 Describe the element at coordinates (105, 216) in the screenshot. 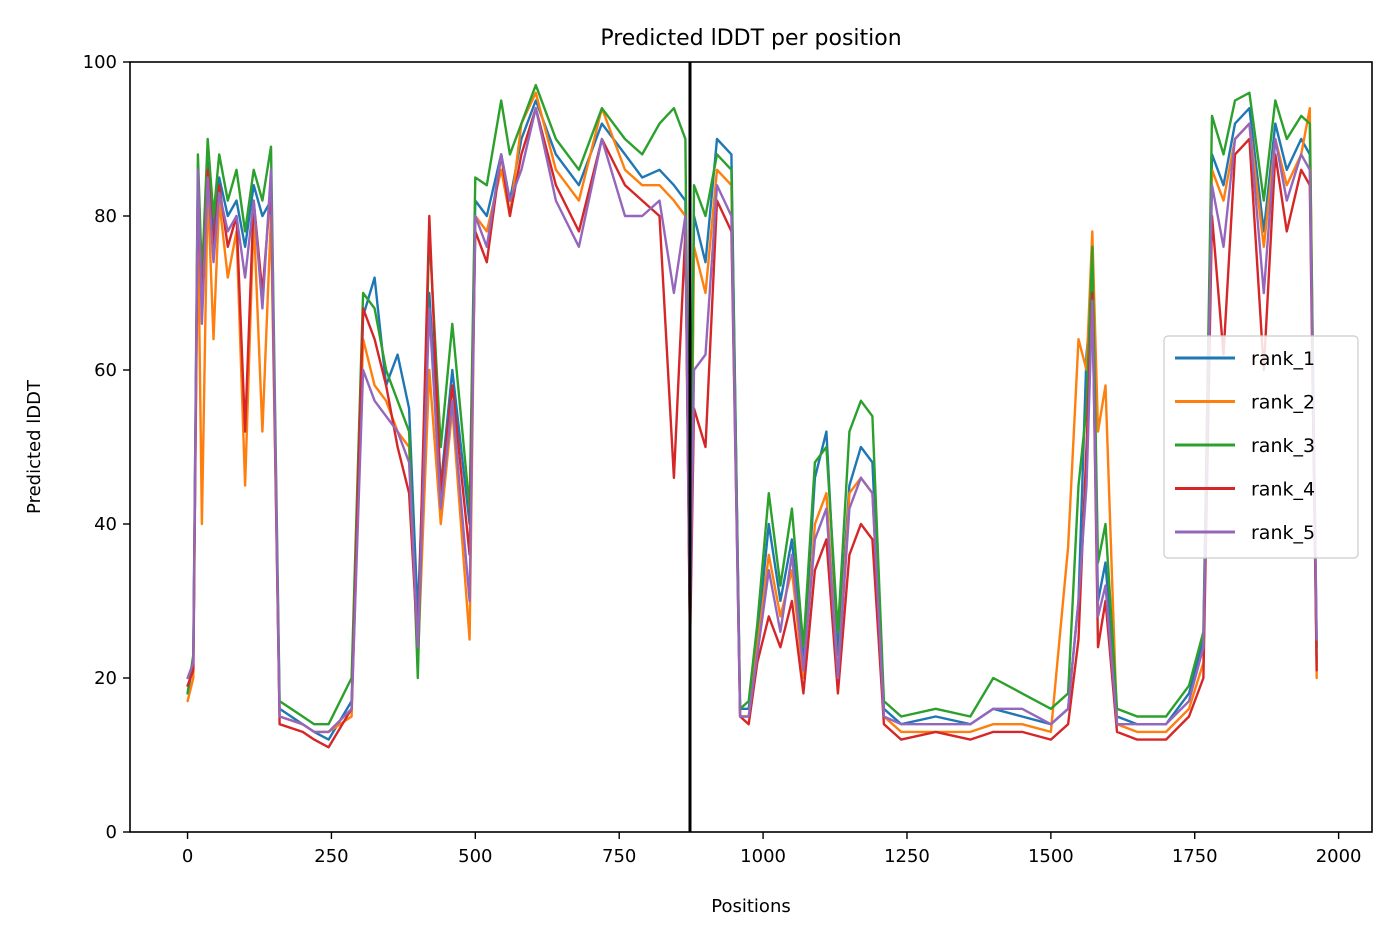

I see `y-tick-label: 80` at that location.